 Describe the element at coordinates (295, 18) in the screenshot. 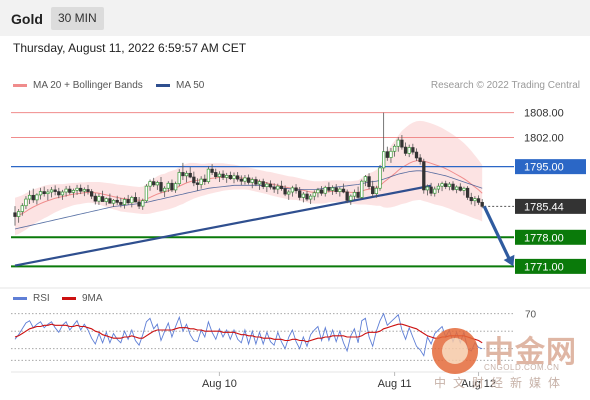

I see `header-bar: Gold 30 MIN` at that location.